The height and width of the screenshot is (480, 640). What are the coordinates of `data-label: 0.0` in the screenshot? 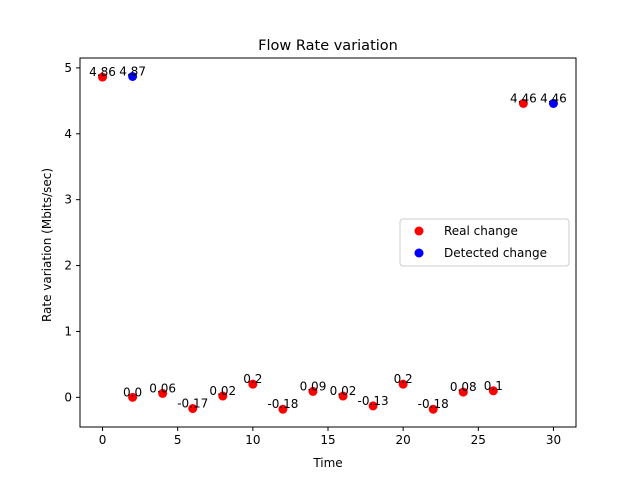 It's located at (132, 392).